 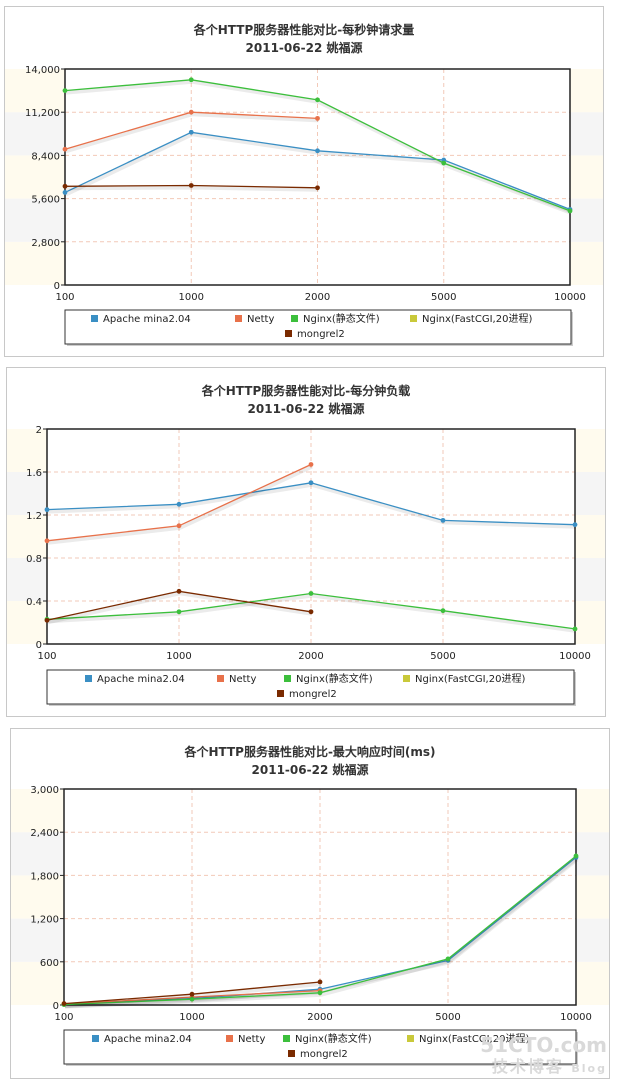 What do you see at coordinates (44, 833) in the screenshot?
I see `y-tick-label: 2,400` at bounding box center [44, 833].